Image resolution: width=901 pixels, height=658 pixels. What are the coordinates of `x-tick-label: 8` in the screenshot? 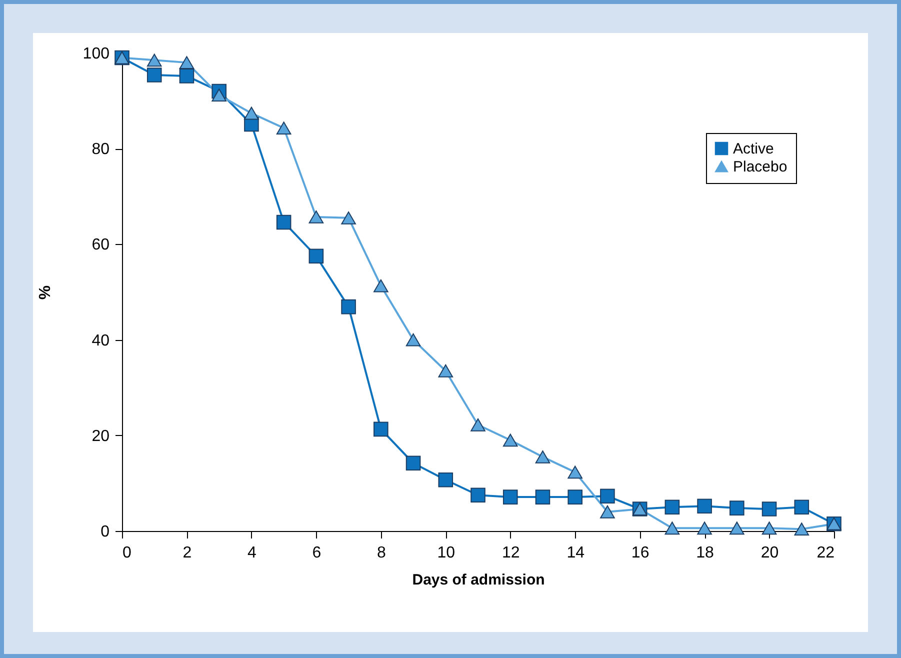 It's located at (381, 553).